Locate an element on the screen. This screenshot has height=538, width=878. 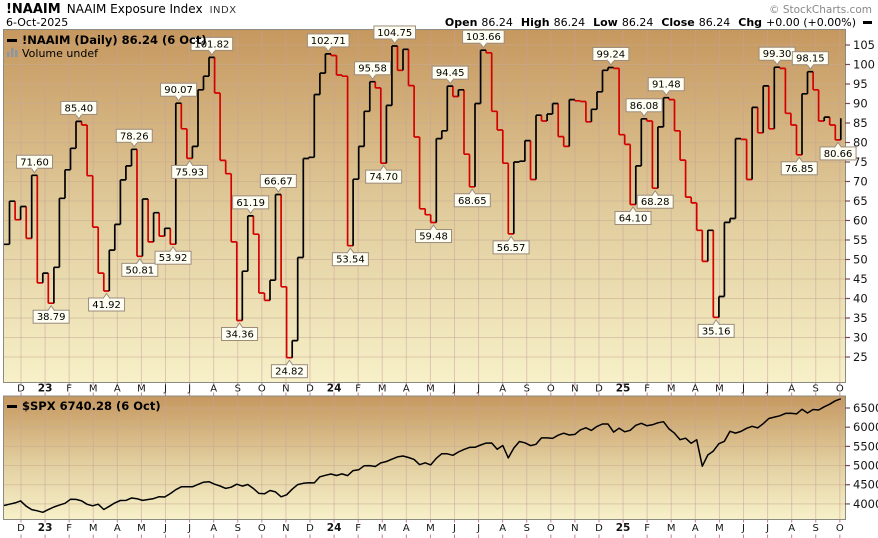
annotation-callout: 74.70 is located at coordinates (384, 174).